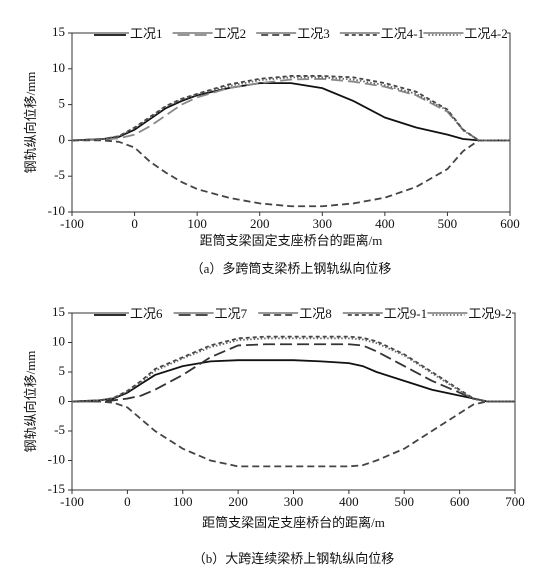  Describe the element at coordinates (230, 33) in the screenshot. I see `legend-label: 工况2` at that location.